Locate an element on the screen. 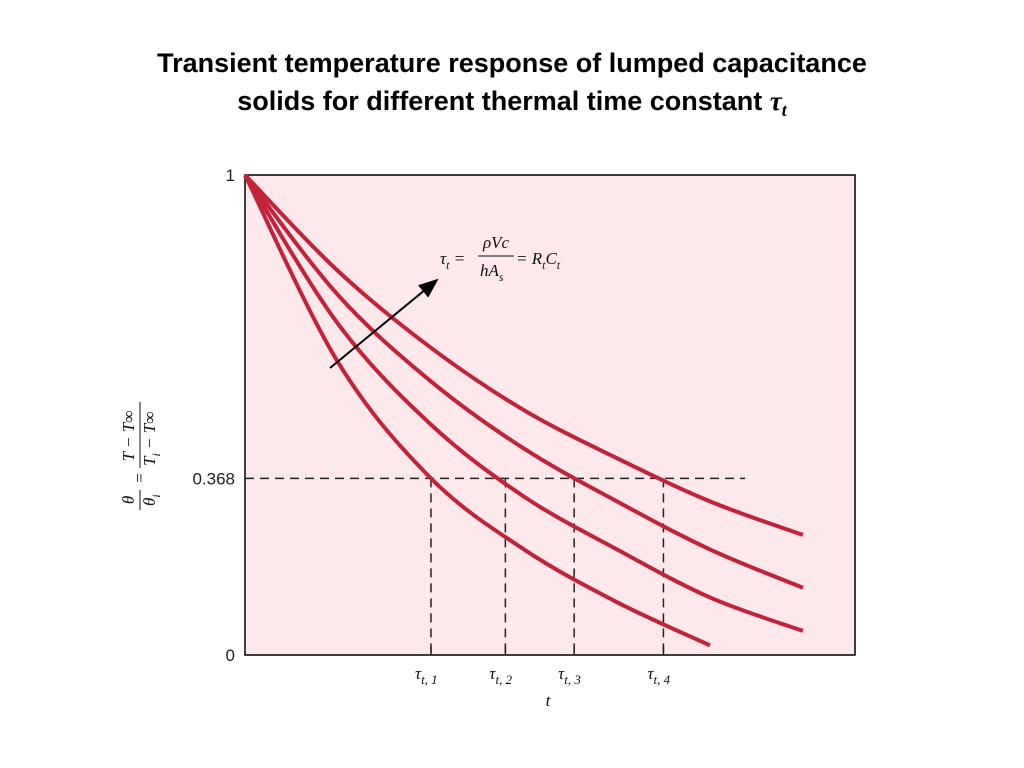  x-tick-label-part: t, 3 is located at coordinates (572, 679).